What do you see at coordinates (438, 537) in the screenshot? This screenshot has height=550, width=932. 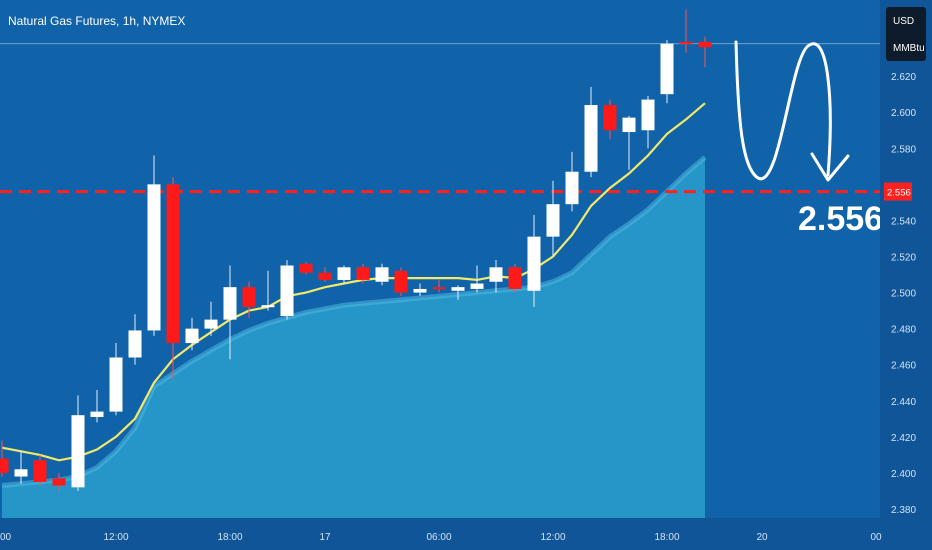 I see `x-tick-label: 06:00` at bounding box center [438, 537].